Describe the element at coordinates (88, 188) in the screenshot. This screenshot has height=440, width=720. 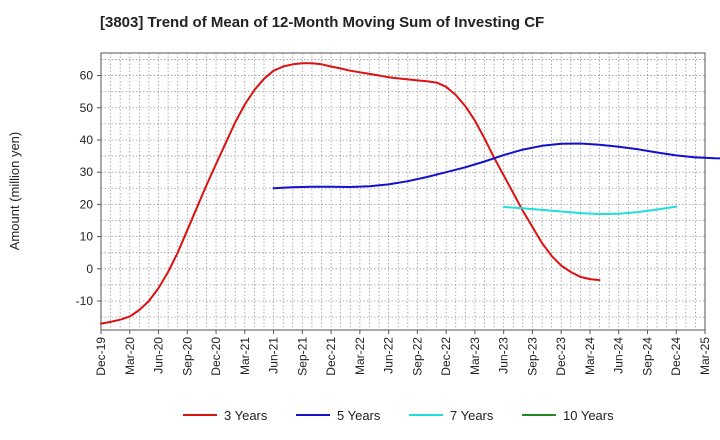
I see `y-tick-labels: -10 0 10 20 30 40 50 60` at that location.